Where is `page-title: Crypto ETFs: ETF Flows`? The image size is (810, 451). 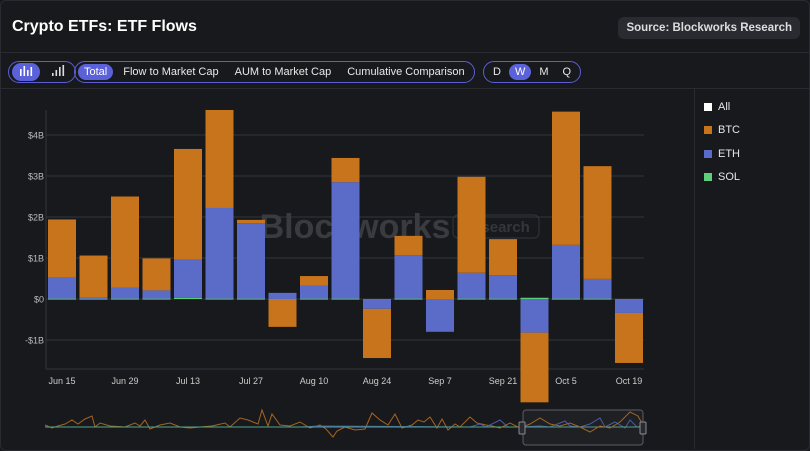
page-title: Crypto ETFs: ETF Flows is located at coordinates (104, 26).